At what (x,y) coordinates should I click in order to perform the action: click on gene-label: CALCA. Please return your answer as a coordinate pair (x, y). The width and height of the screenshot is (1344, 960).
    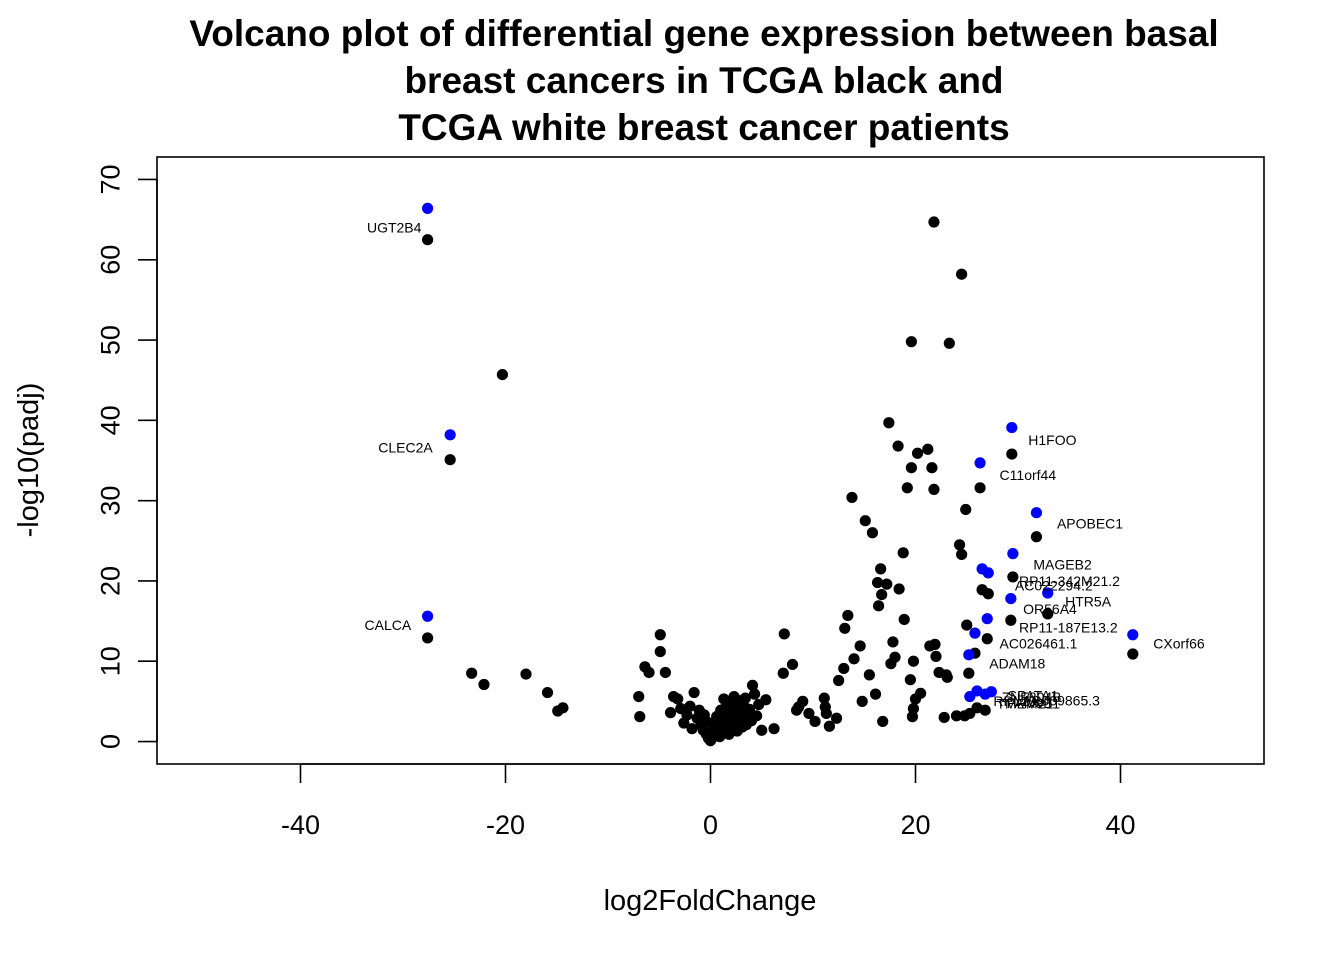
    Looking at the image, I should click on (388, 625).